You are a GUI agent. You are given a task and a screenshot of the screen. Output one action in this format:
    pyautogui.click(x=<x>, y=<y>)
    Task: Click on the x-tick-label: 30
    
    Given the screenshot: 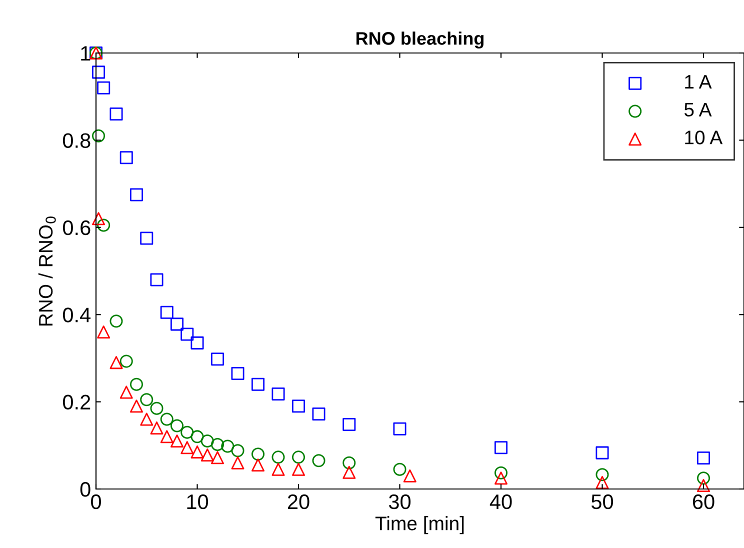 What is the action you would take?
    pyautogui.click(x=399, y=502)
    